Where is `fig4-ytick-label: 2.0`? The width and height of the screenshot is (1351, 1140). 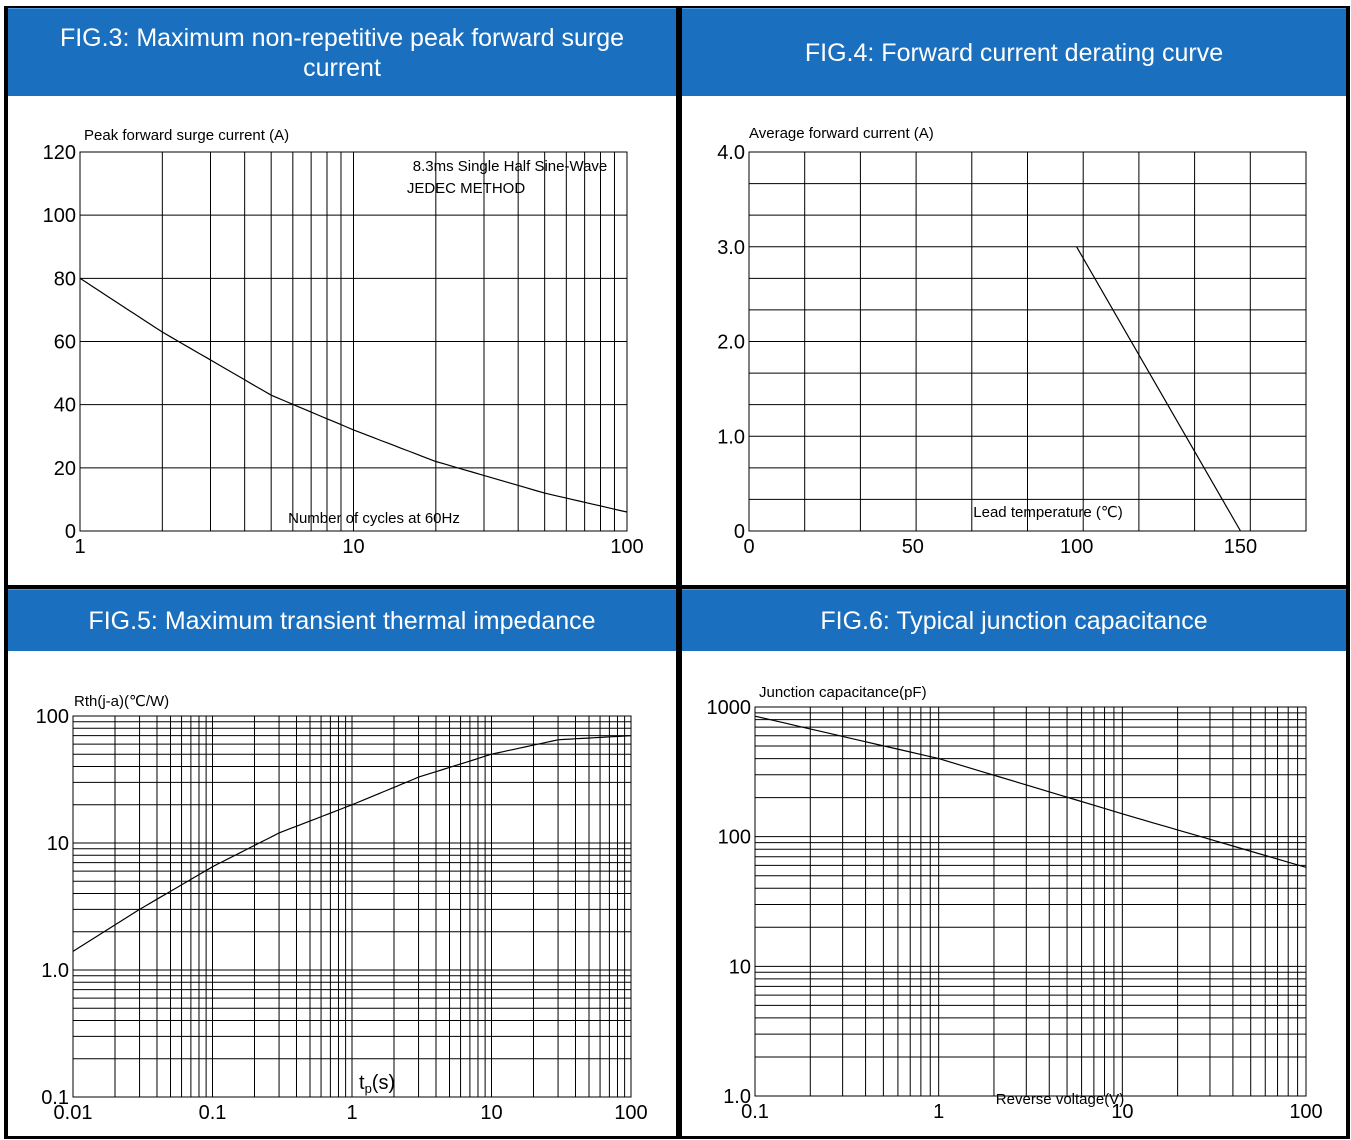 fig4-ytick-label: 2.0 is located at coordinates (731, 343).